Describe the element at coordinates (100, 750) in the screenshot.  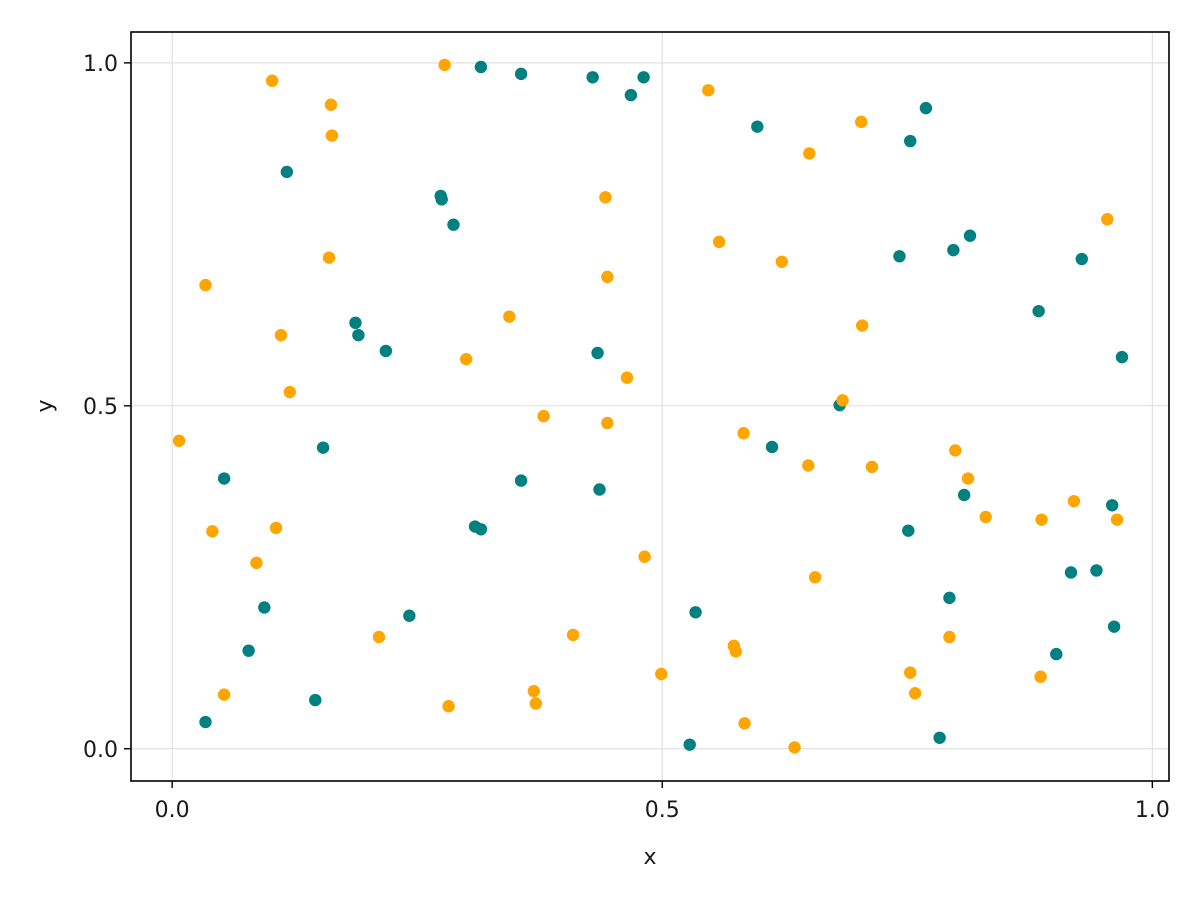
I see `y-tick-label: 0.0` at that location.